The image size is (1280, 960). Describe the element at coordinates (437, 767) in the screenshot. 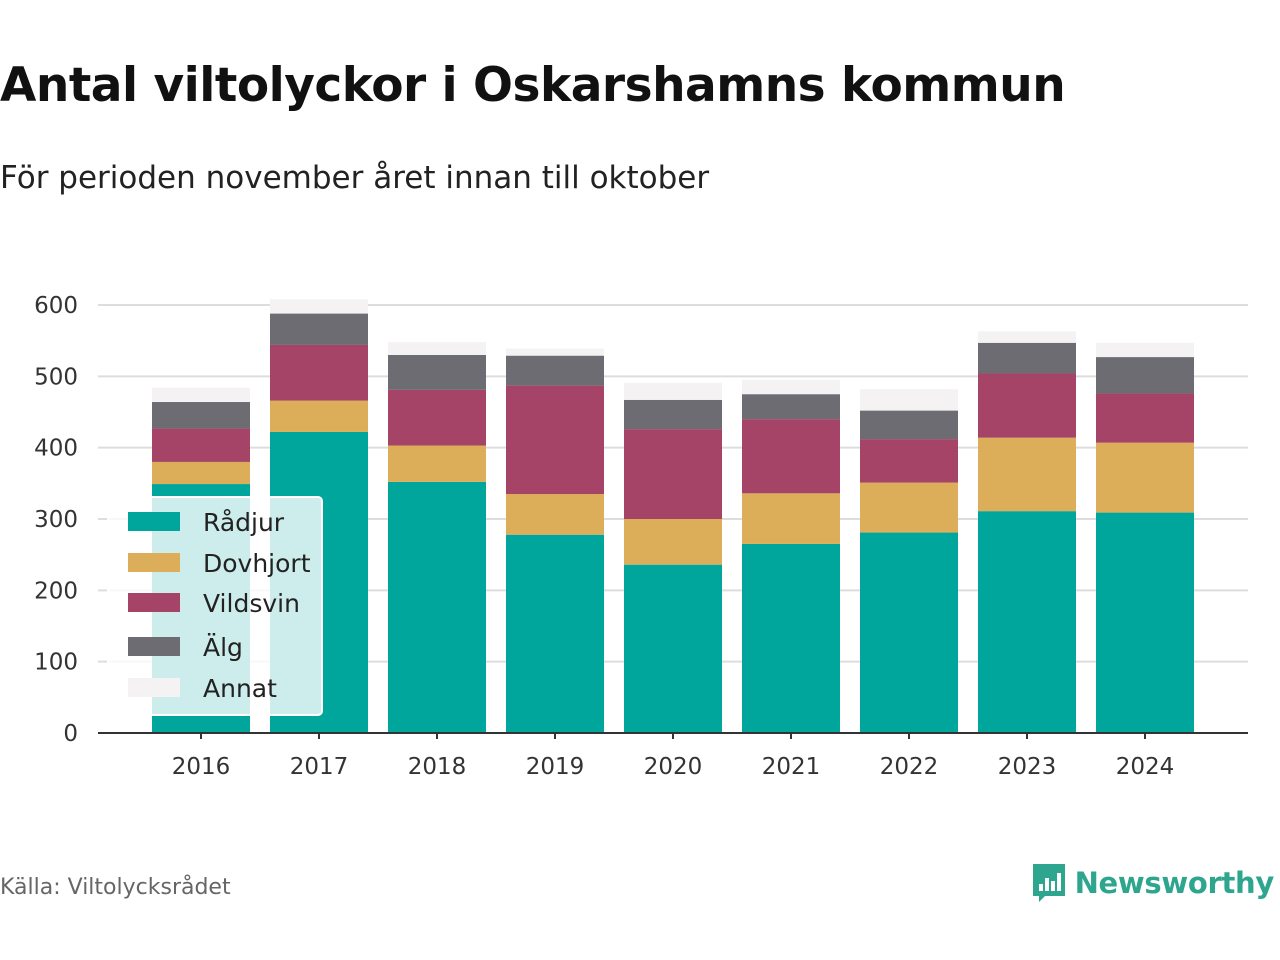

I see `x-tick-label: 2018` at that location.